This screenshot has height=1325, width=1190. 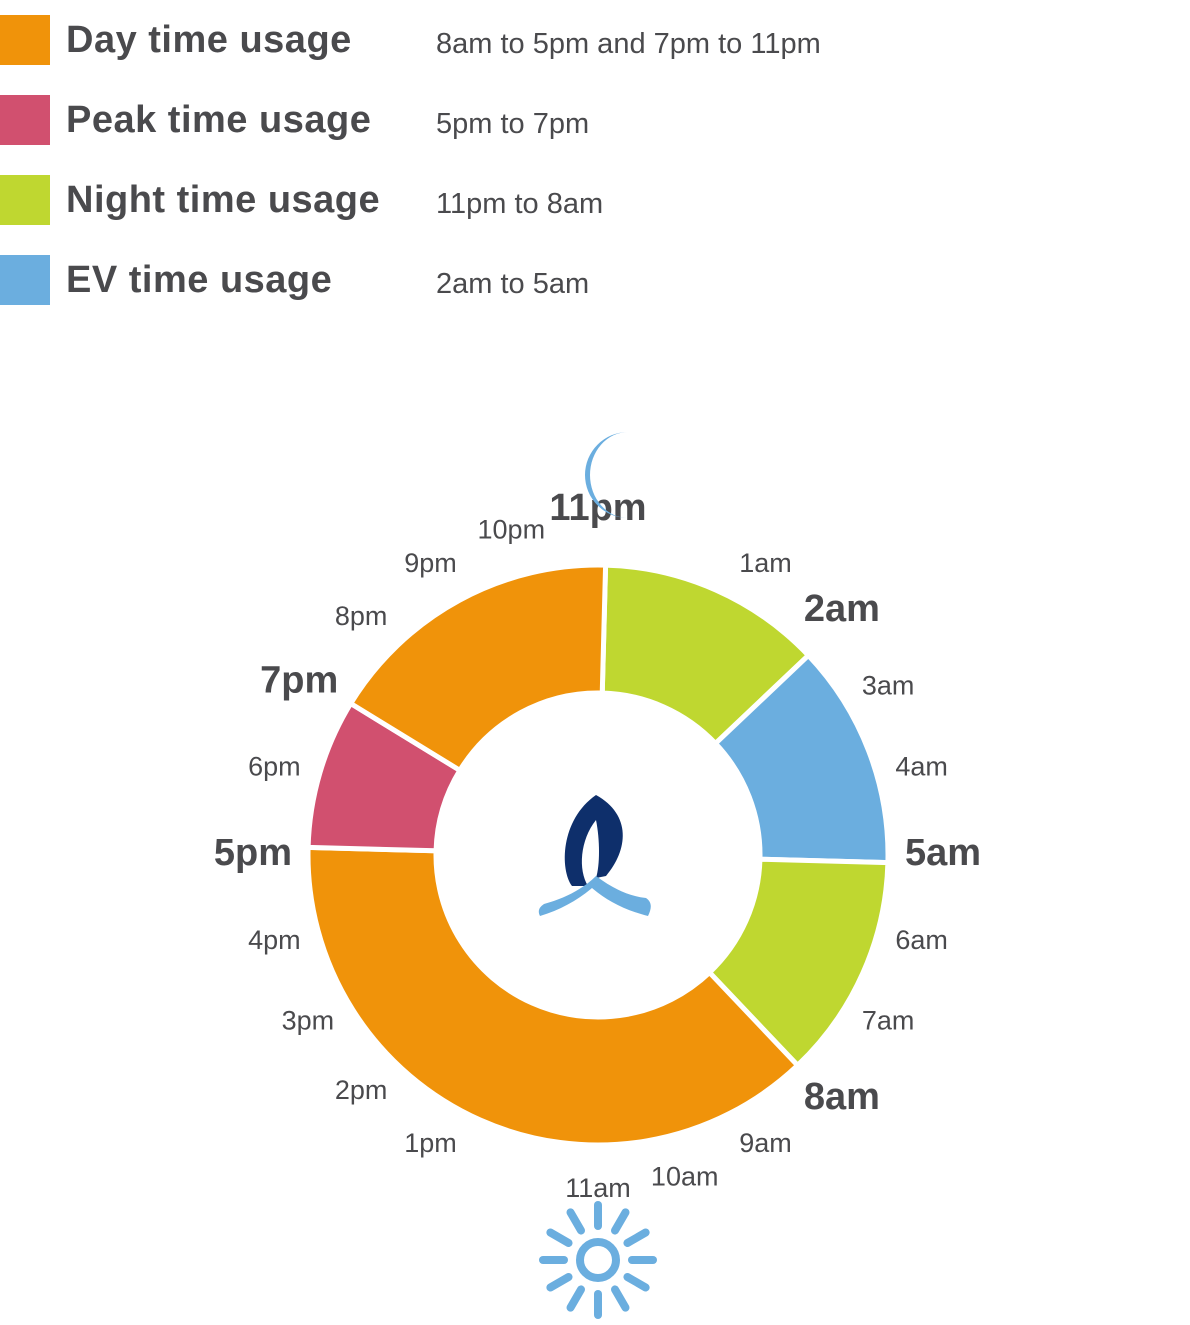 I want to click on hour-label-5pm: 5pm, so click(x=253, y=853).